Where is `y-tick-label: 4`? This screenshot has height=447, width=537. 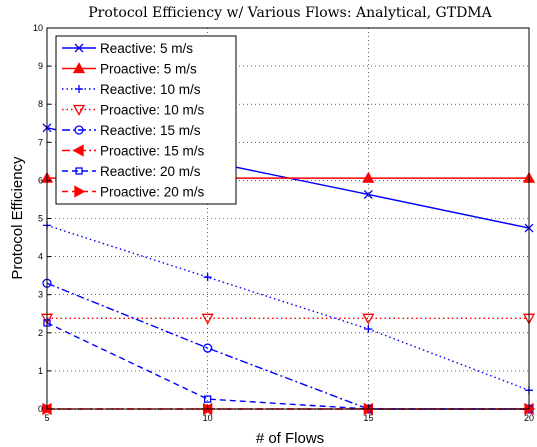
y-tick-label: 4 is located at coordinates (40, 257).